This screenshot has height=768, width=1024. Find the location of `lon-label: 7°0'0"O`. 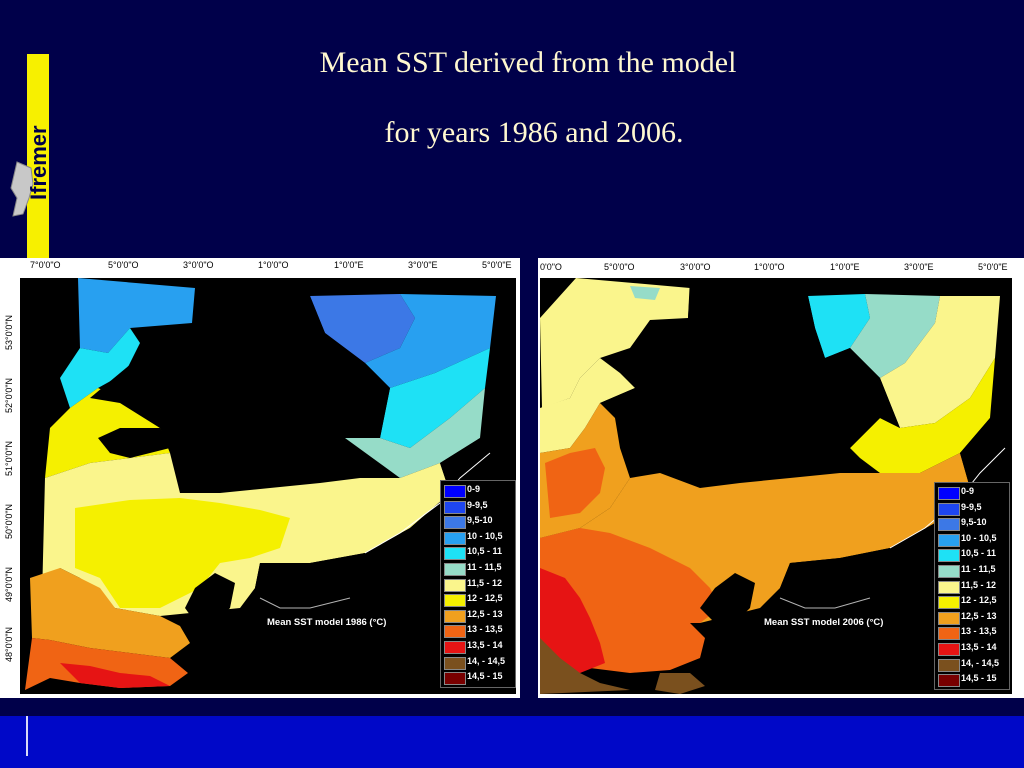

lon-label: 7°0'0"O is located at coordinates (45, 265).